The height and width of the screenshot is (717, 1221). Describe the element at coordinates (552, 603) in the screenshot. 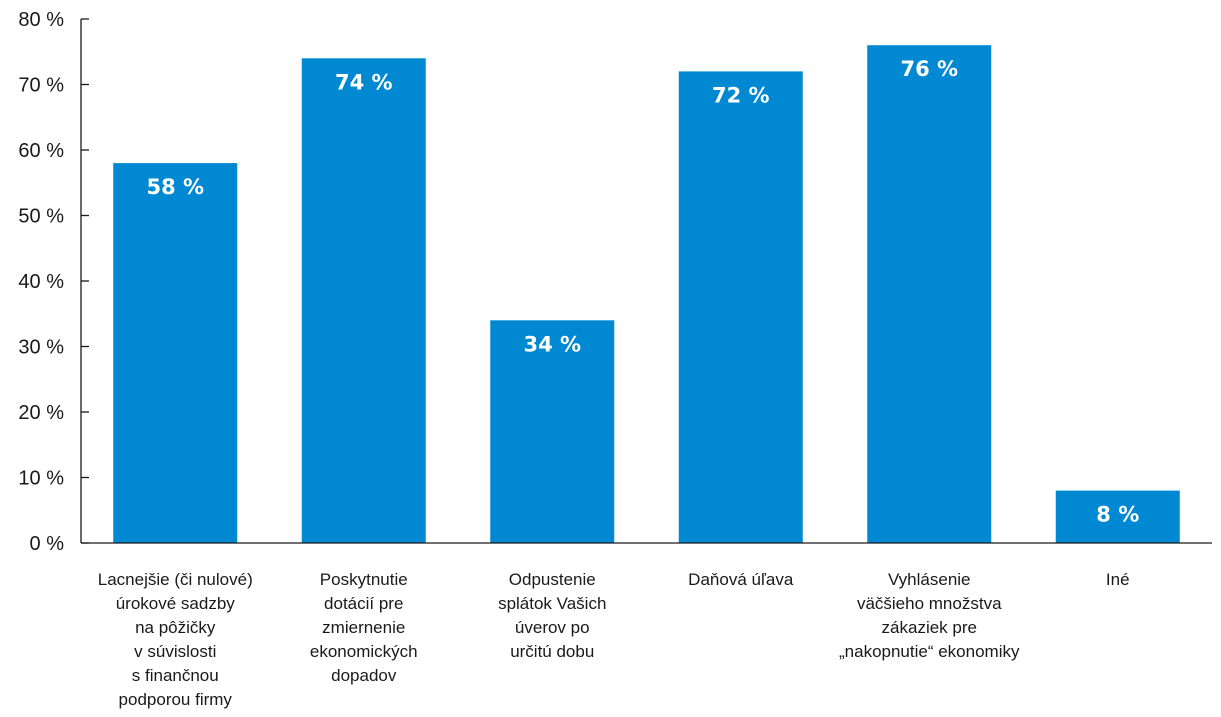

I see `x-category-label-line: splátok Vašich` at that location.